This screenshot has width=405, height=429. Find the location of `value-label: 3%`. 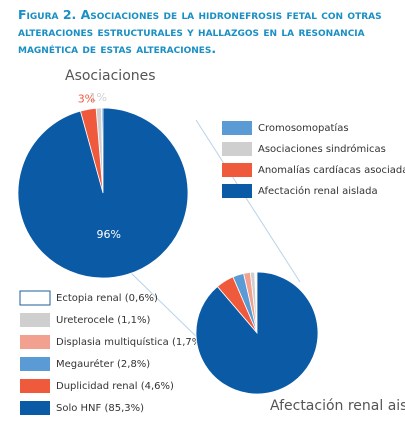

value-label: 3% is located at coordinates (86, 98).